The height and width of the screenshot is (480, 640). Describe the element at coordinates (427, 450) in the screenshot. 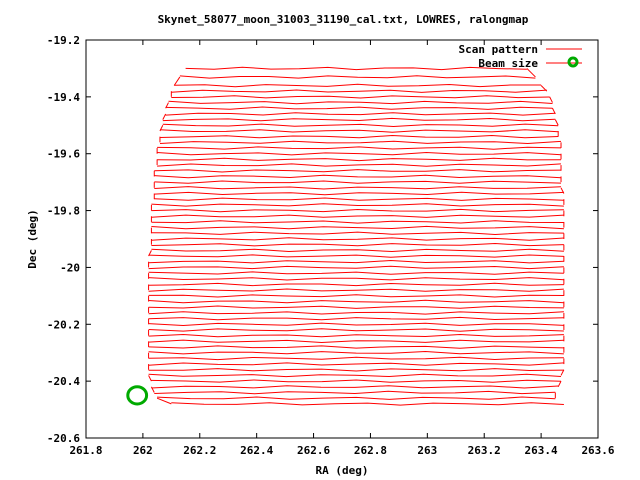

I see `x-tick-label: 263` at that location.